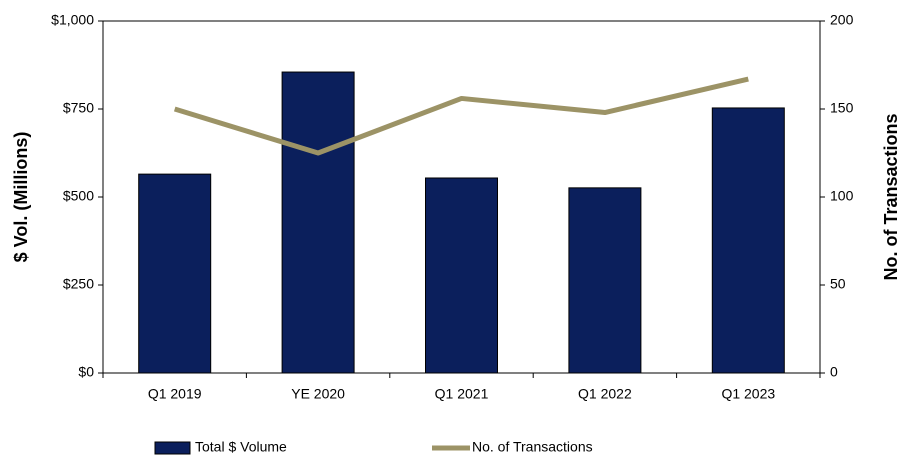 The width and height of the screenshot is (913, 457). What do you see at coordinates (78, 284) in the screenshot?
I see `y-tick-label: $250` at bounding box center [78, 284].